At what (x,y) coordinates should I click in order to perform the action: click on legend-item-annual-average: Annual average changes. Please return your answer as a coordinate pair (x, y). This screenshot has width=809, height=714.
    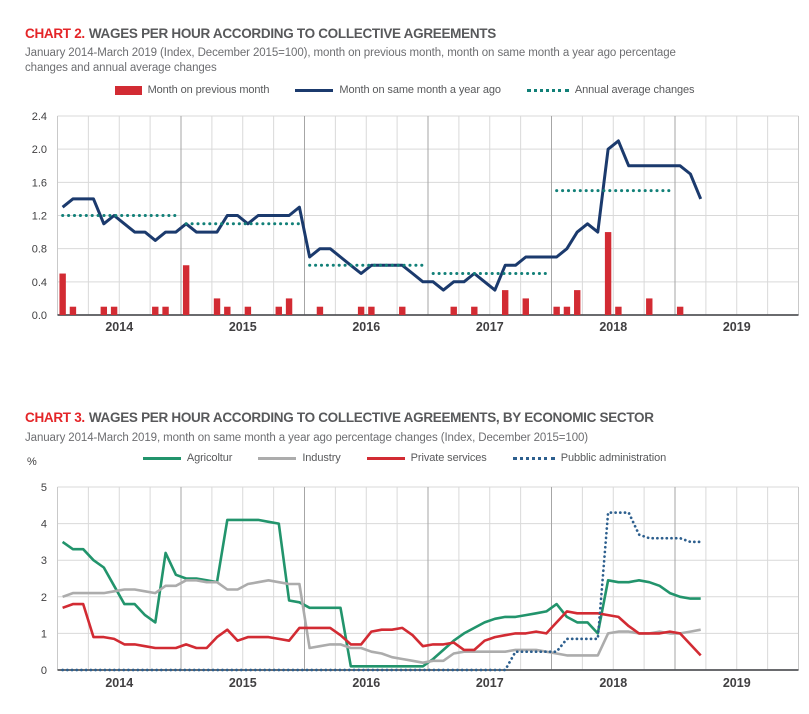
    Looking at the image, I should click on (610, 90).